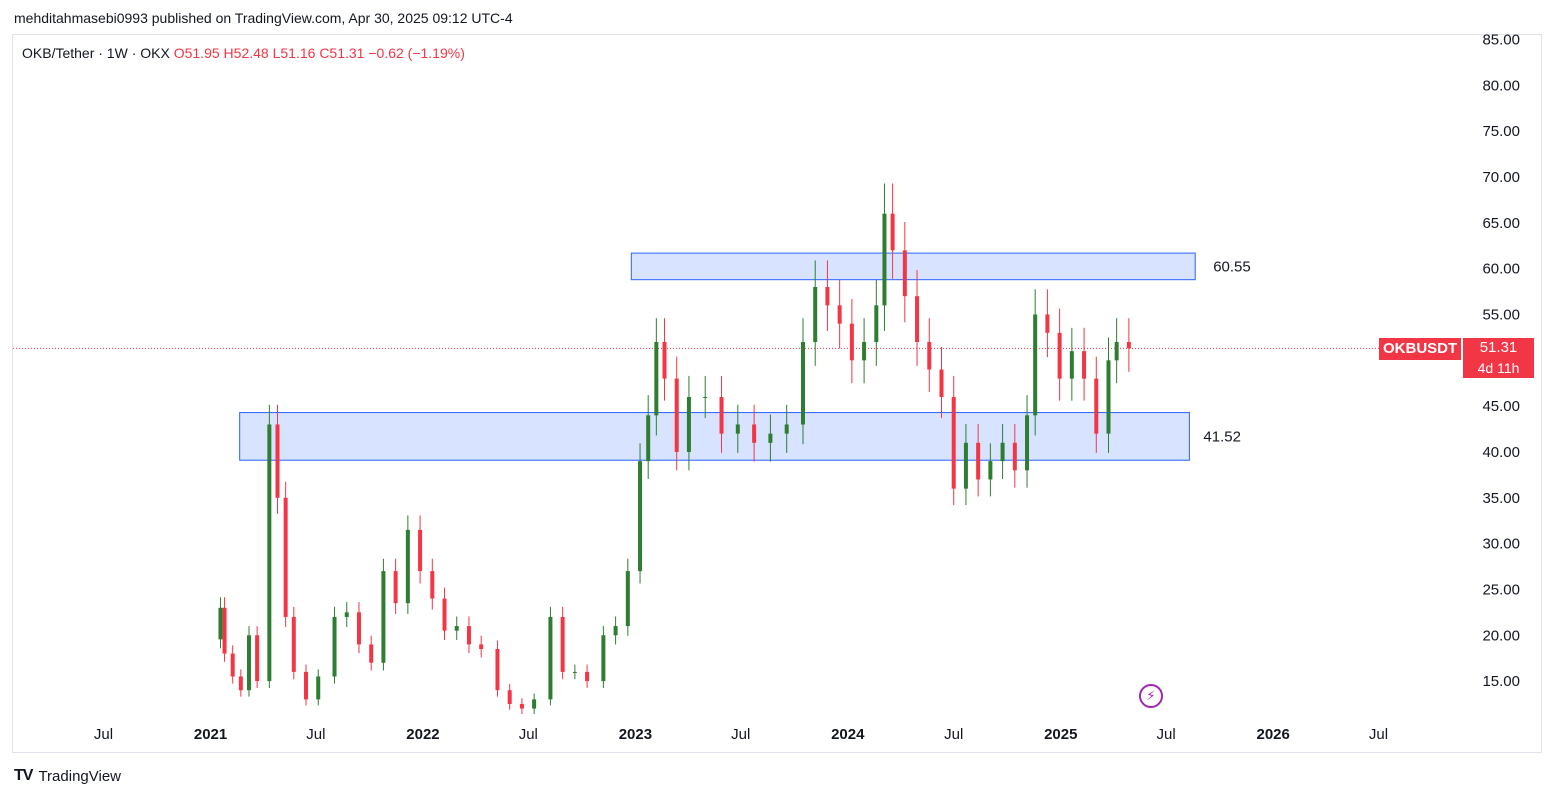 This screenshot has width=1554, height=798. What do you see at coordinates (1498, 347) in the screenshot?
I see `last-price-value: 51.31` at bounding box center [1498, 347].